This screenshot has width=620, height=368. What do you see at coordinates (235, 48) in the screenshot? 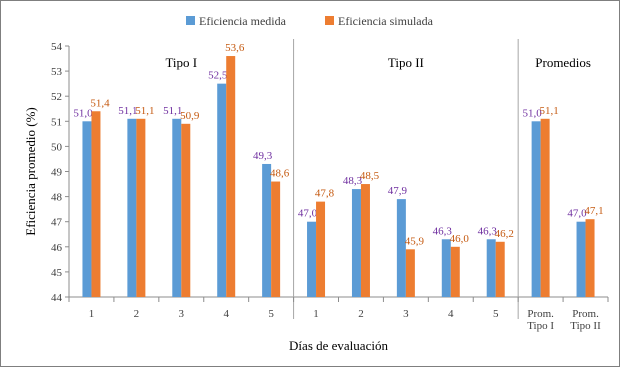
I see `data-label: 53,6` at bounding box center [235, 48].